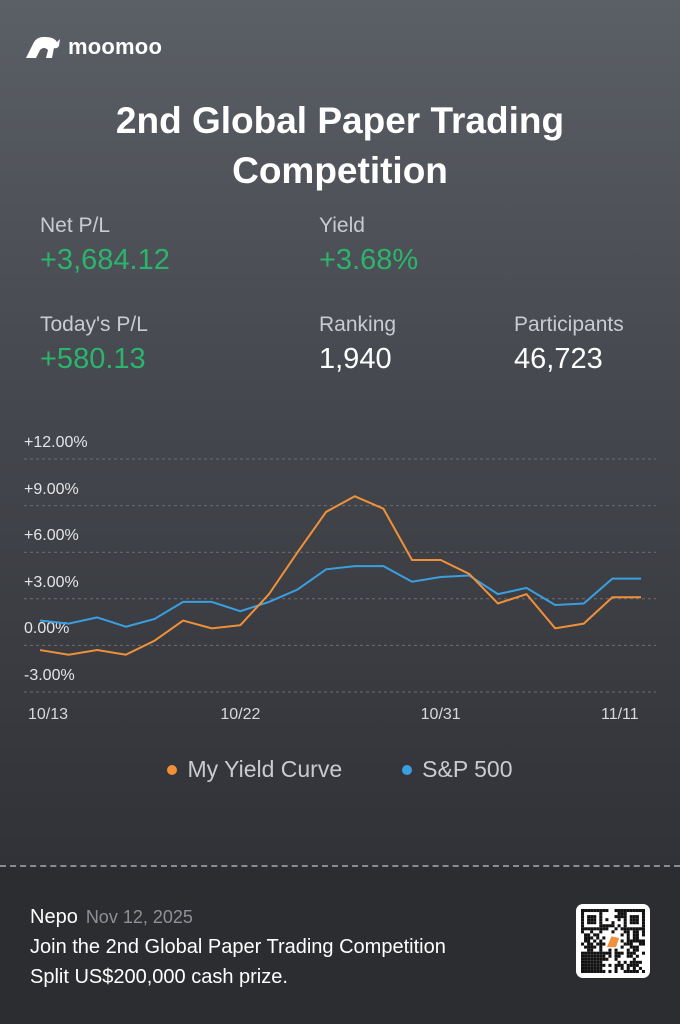 The width and height of the screenshot is (680, 1024). Describe the element at coordinates (340, 145) in the screenshot. I see `page-title: 2nd Global Paper Trading Competition` at that location.